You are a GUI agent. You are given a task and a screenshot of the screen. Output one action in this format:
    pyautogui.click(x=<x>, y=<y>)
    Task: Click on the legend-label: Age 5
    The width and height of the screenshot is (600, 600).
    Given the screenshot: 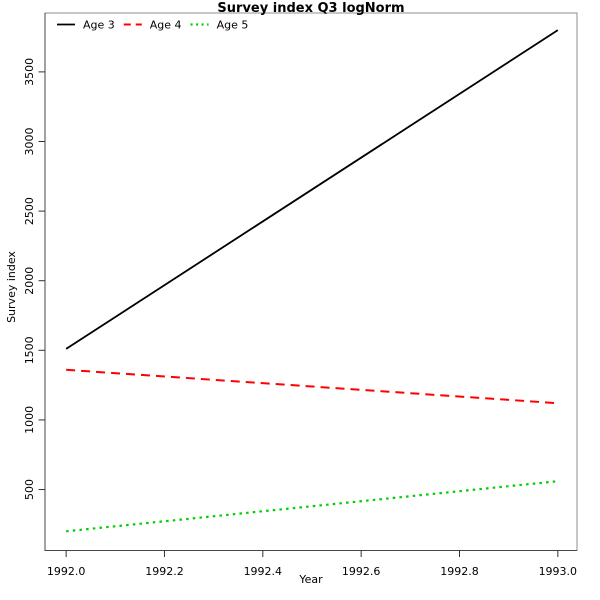 What is the action you would take?
    pyautogui.click(x=233, y=25)
    